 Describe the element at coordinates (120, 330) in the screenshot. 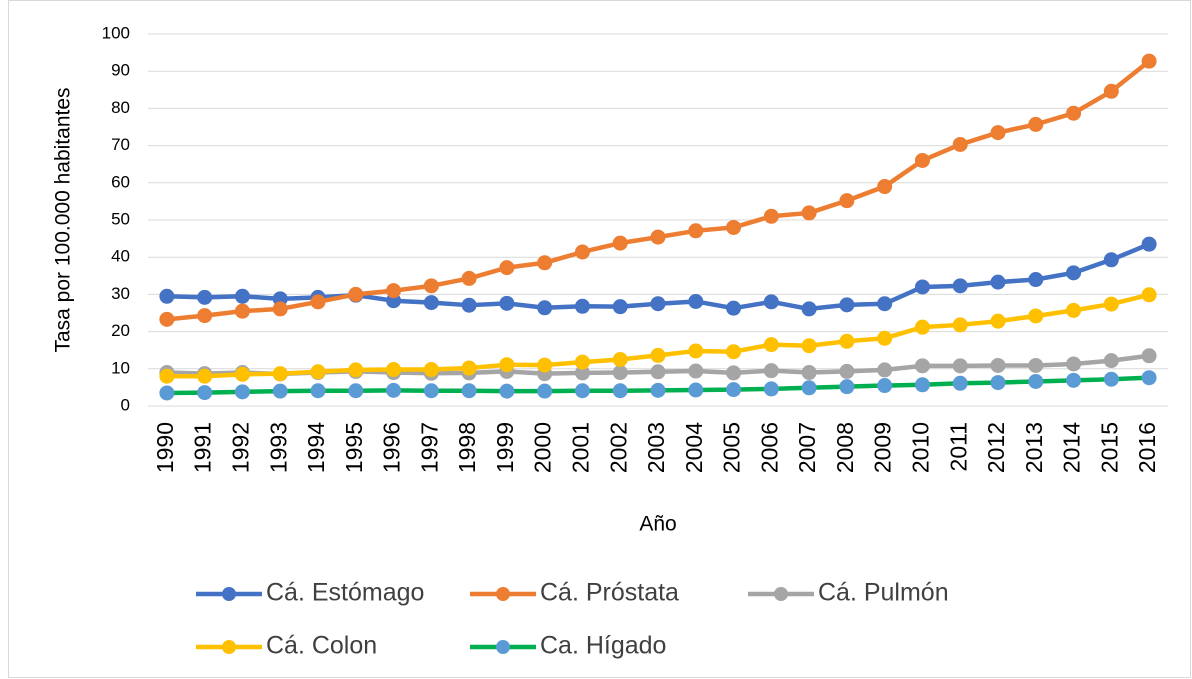

I see `y-tick-label: 20` at that location.